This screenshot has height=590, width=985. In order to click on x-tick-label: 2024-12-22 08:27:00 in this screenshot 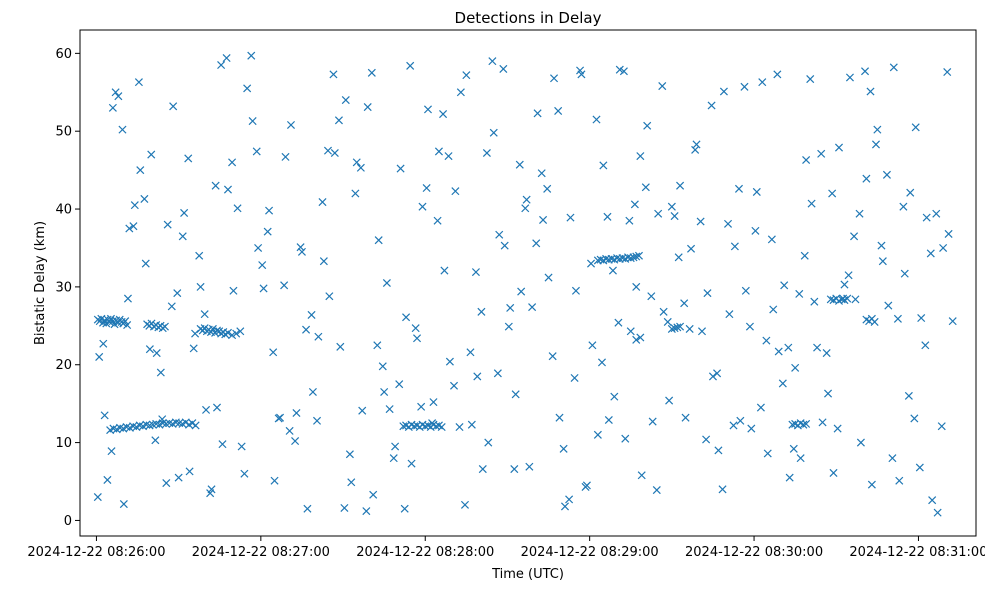, I will do `click(261, 552)`.